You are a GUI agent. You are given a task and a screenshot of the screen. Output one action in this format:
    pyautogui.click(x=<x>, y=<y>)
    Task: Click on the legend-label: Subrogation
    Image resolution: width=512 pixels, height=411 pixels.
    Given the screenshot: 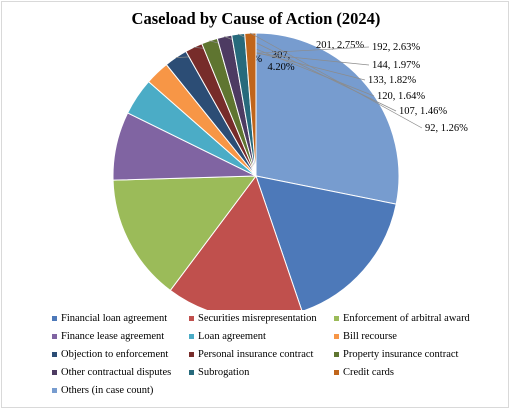 What is the action you would take?
    pyautogui.click(x=224, y=372)
    